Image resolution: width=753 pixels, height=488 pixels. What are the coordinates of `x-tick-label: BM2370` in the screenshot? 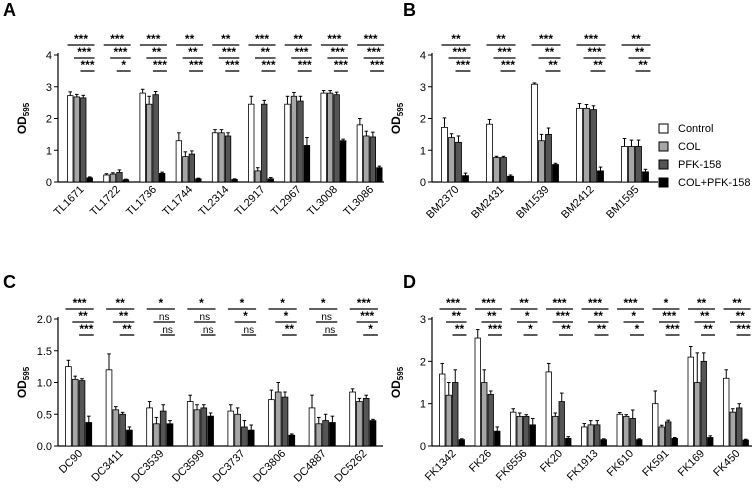 It's located at (442, 202).